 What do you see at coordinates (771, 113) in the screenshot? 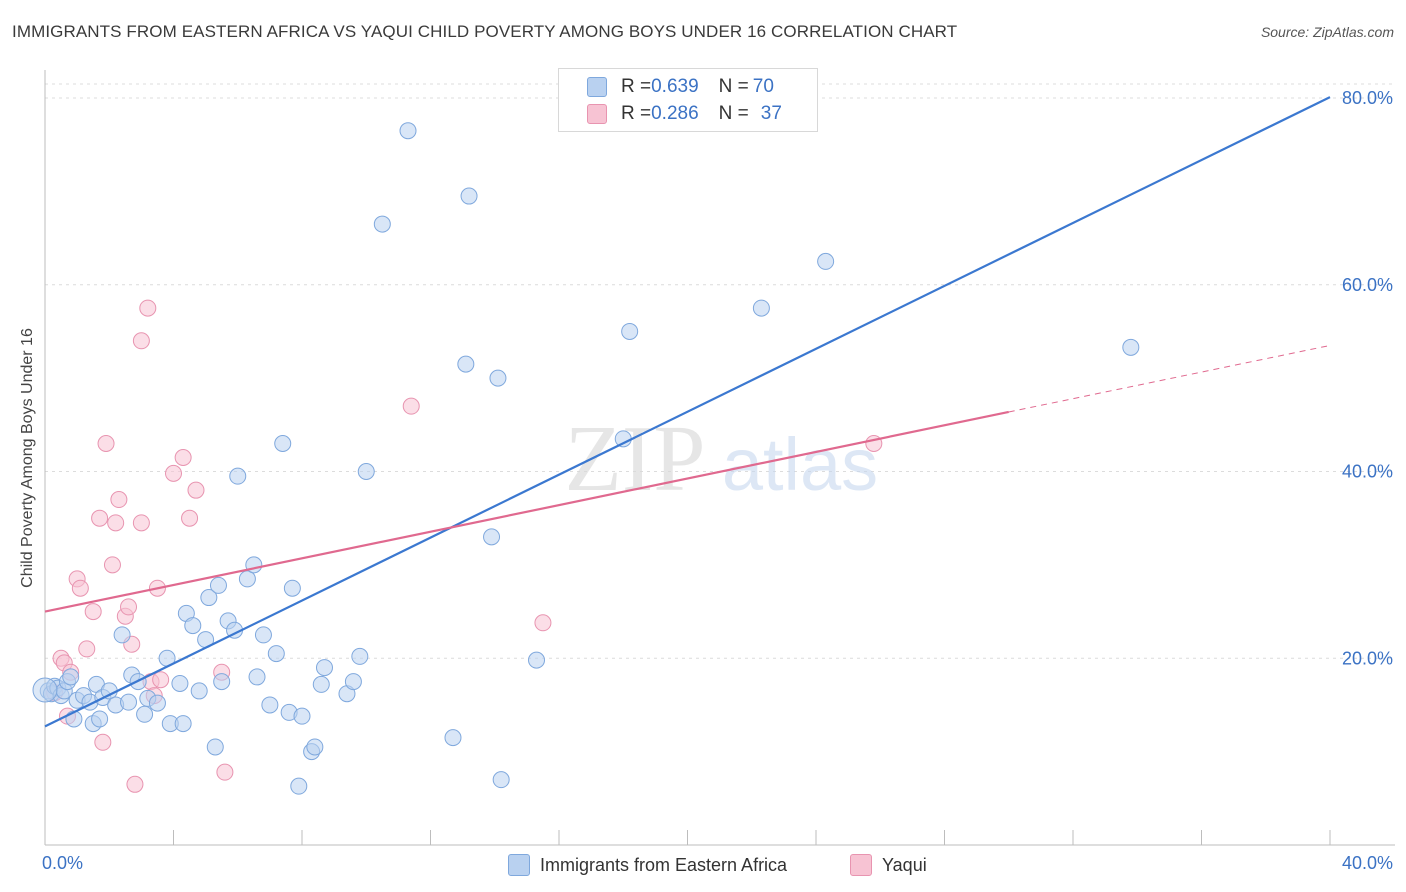
I see `legend-n-value: 37` at bounding box center [771, 113].